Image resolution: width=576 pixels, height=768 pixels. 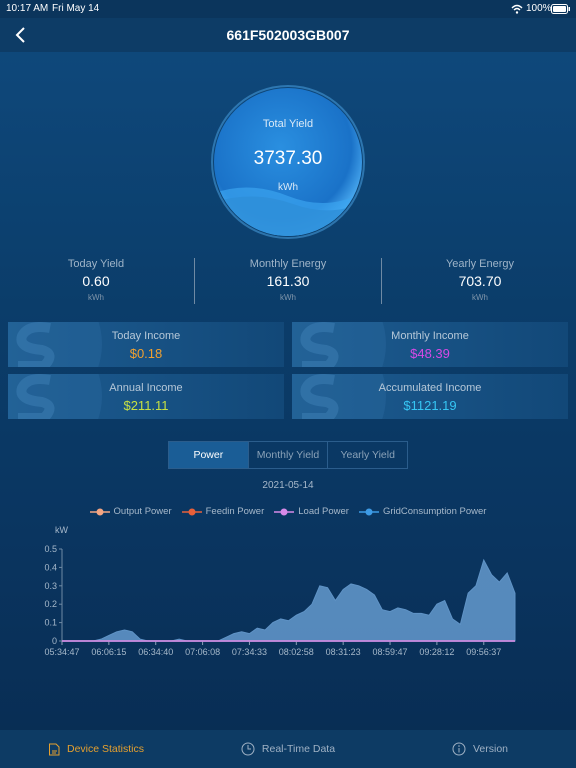 What do you see at coordinates (50, 549) in the screenshot?
I see `y-tick-label: 0.5` at bounding box center [50, 549].